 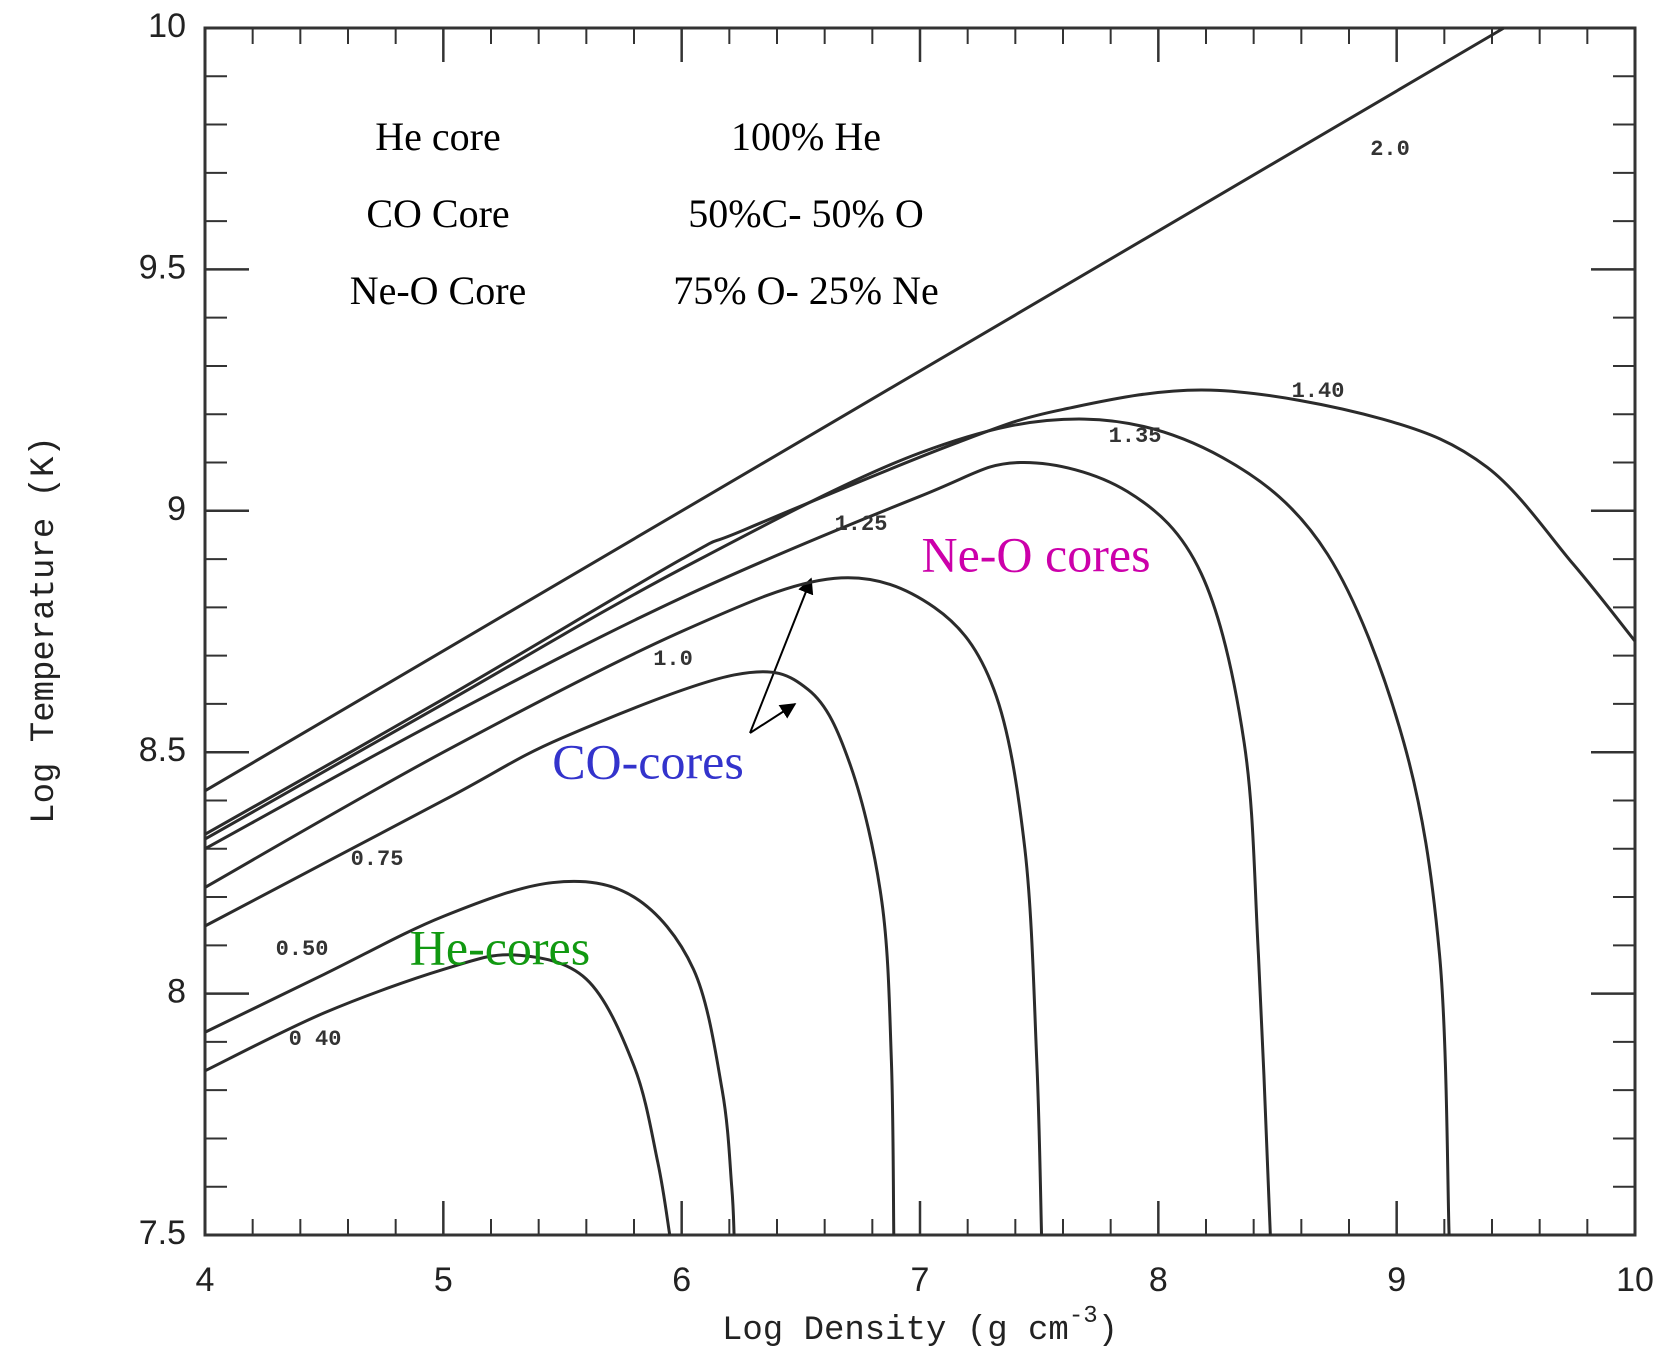 I want to click on x-tick-label: 5, so click(x=443, y=1280).